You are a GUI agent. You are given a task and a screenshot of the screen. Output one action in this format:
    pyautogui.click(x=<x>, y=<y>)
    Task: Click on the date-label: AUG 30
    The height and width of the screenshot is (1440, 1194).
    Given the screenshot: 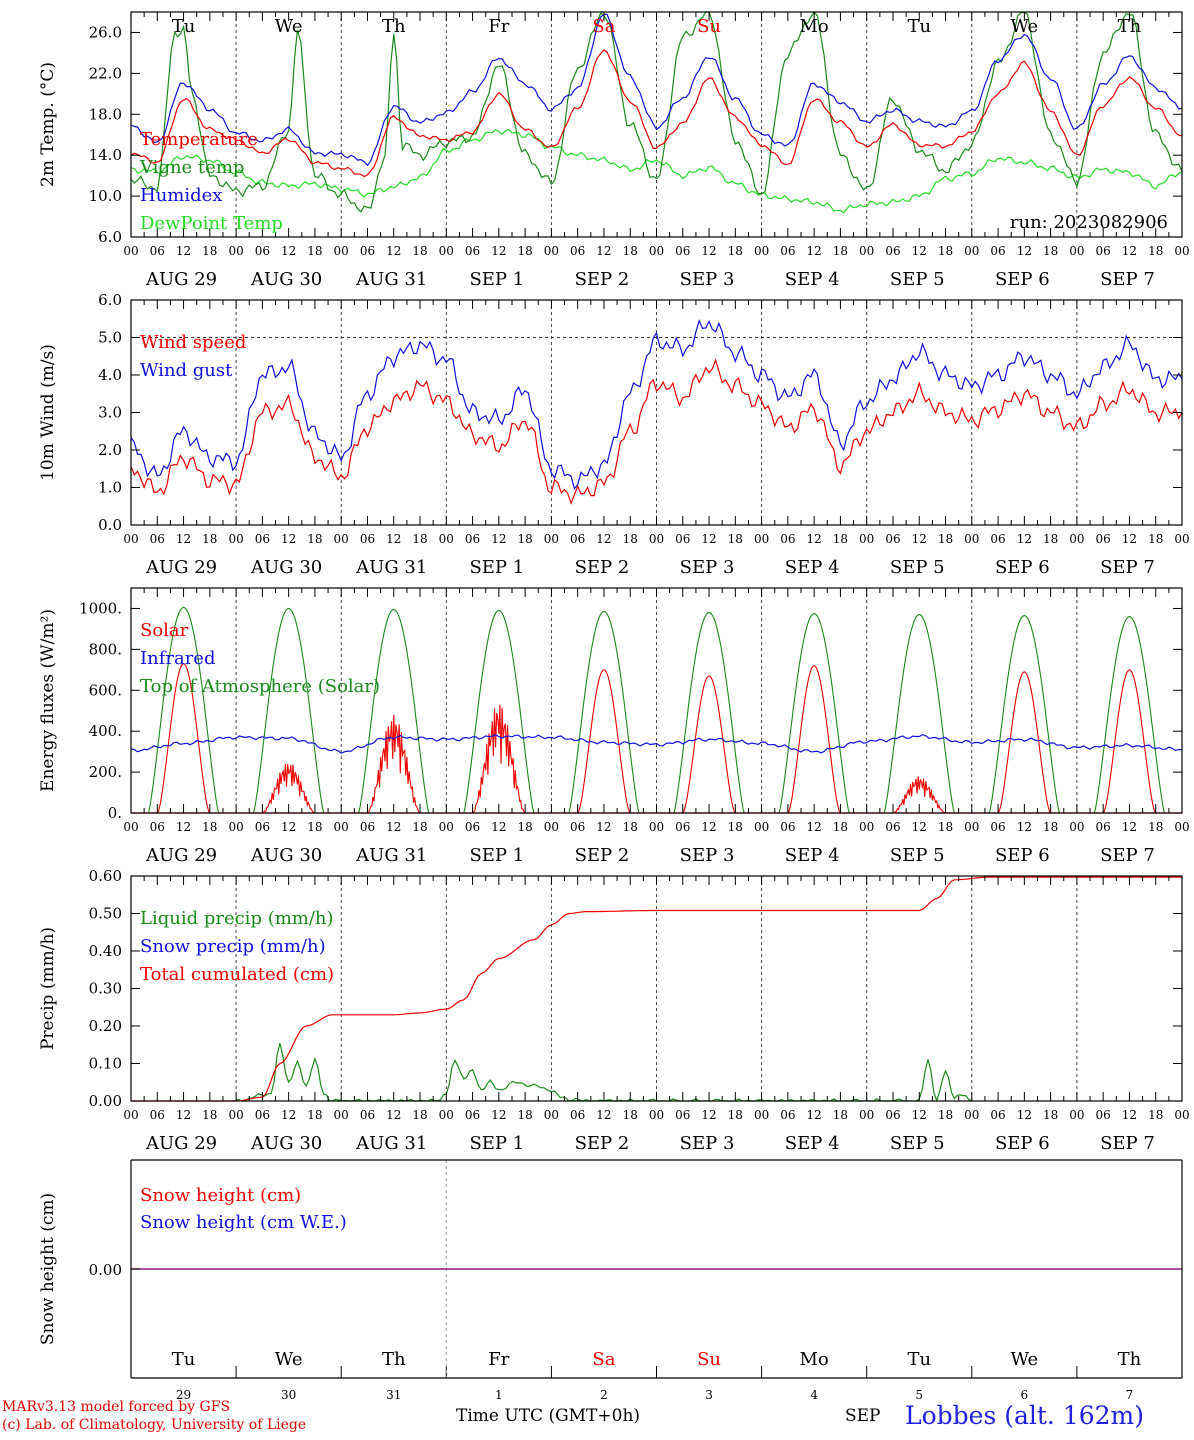 What is the action you would take?
    pyautogui.click(x=286, y=279)
    